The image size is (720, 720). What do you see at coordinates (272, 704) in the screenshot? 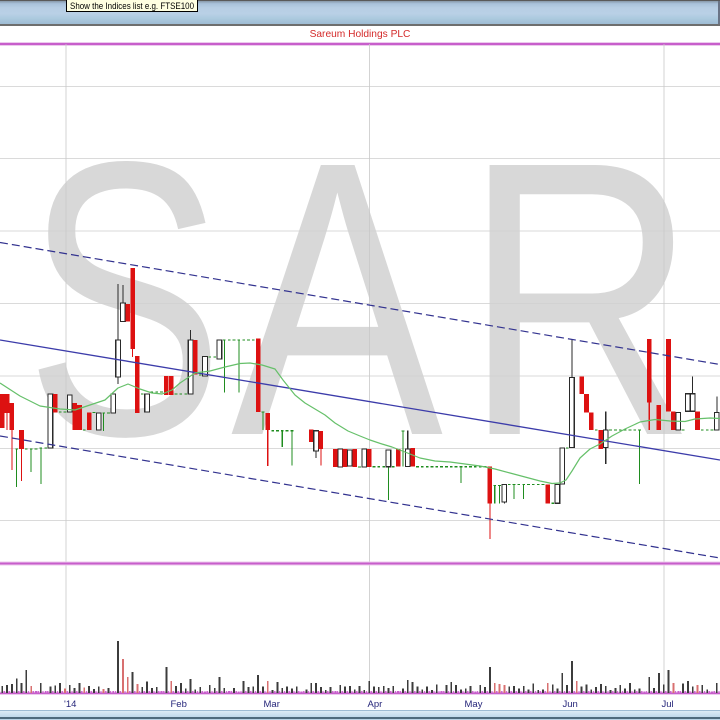
I see `svg-text: Mar` at bounding box center [272, 704].